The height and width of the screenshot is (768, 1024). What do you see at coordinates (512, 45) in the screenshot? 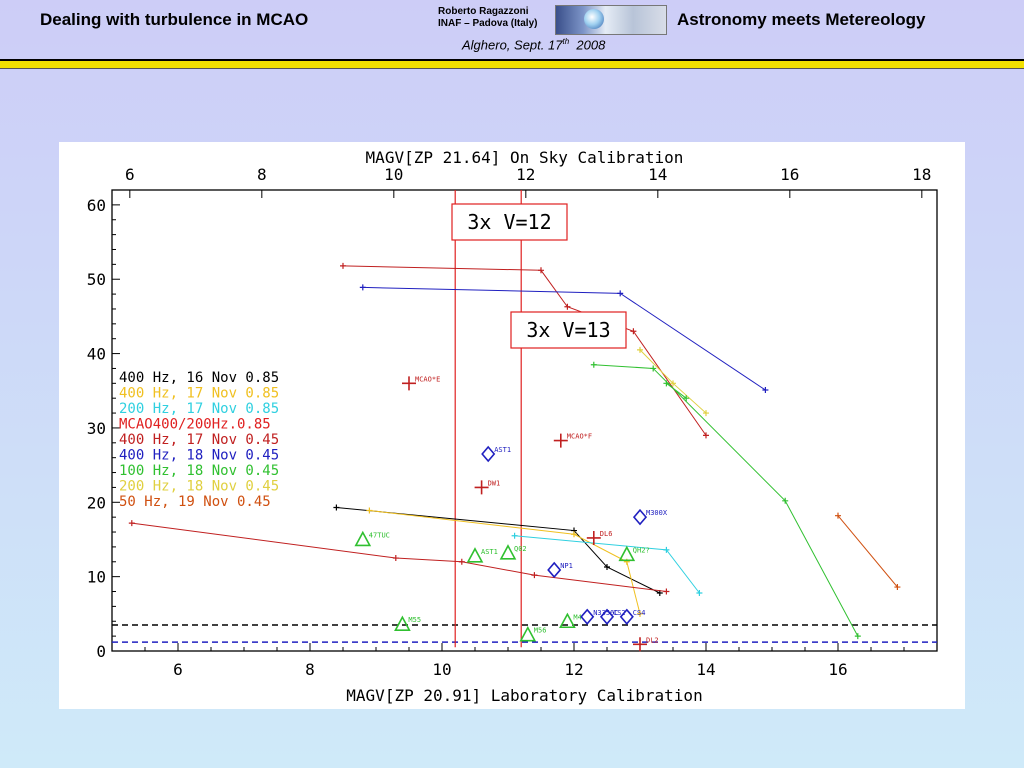
I see `venue-place-date: Alghero, Sept. 17` at bounding box center [512, 45].